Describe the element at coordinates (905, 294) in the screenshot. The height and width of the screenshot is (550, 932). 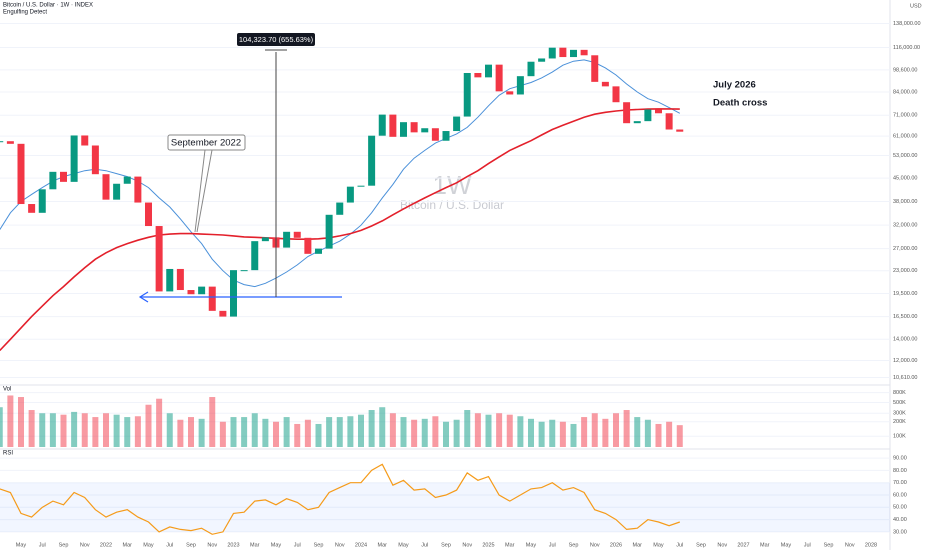
I see `y-tick-label: 19,500.00` at that location.